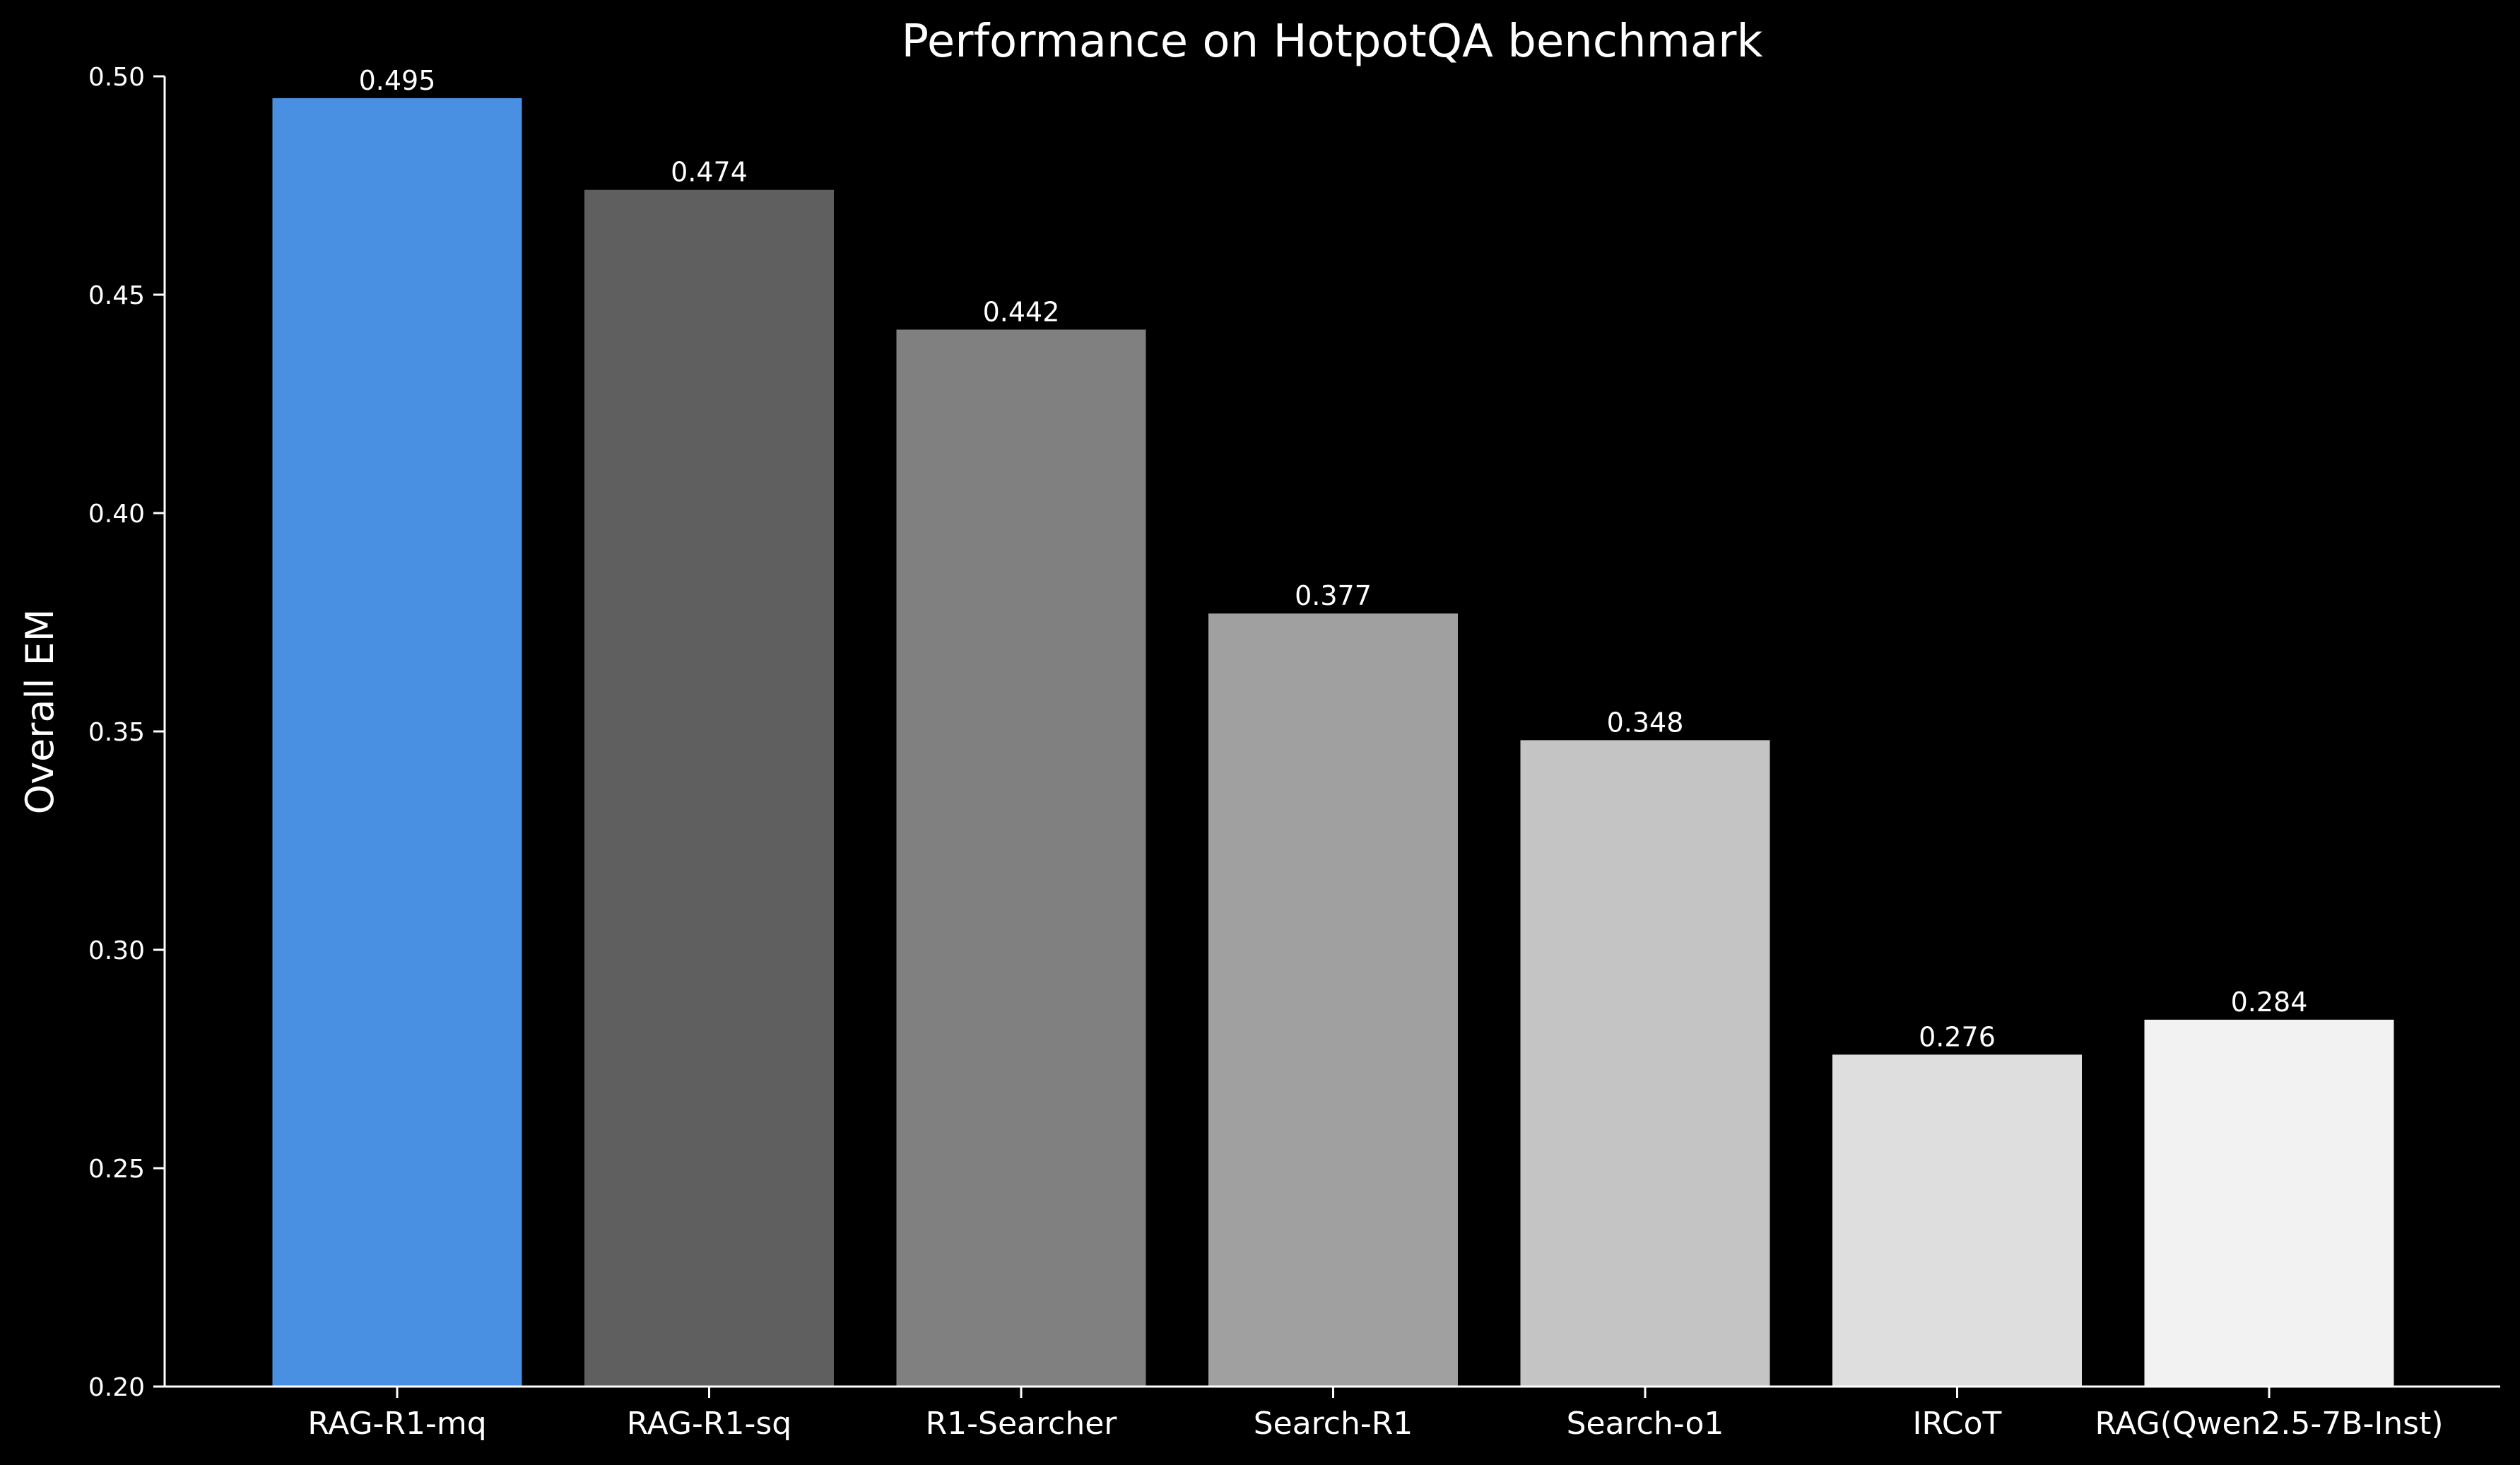  Describe the element at coordinates (1022, 1424) in the screenshot. I see `x-tick-label-3: R1-Searcher` at that location.